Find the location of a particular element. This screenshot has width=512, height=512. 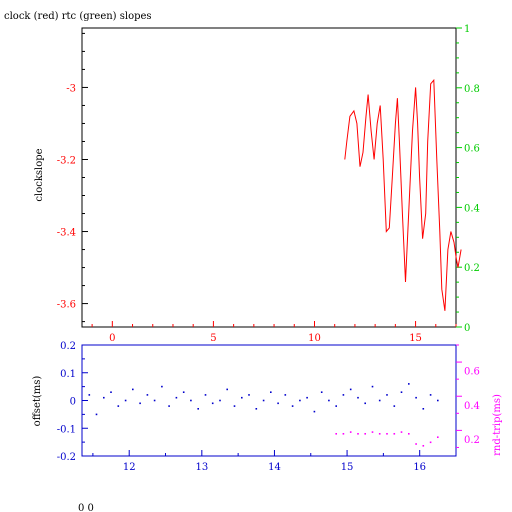

bottom-x-tick-label: 14 is located at coordinates (274, 467).